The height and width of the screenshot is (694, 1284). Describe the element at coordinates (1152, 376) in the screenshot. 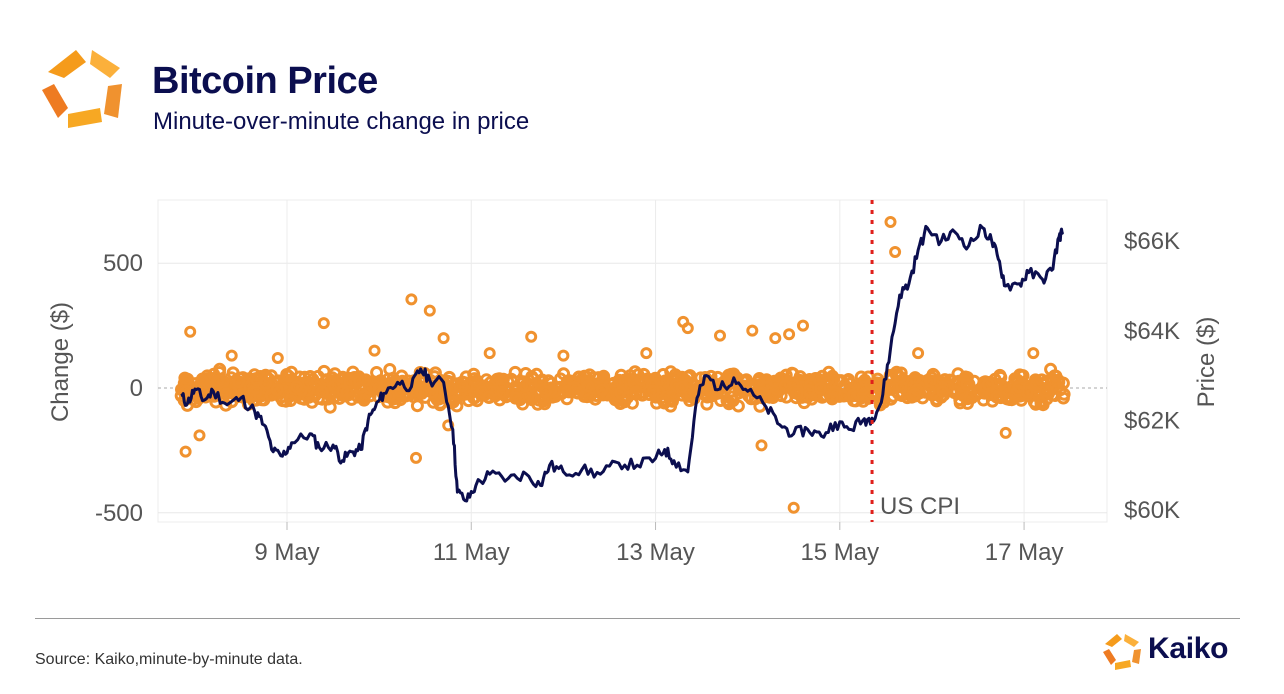

I see `right-axis-ticks: $66K $64K $62K $60K` at that location.